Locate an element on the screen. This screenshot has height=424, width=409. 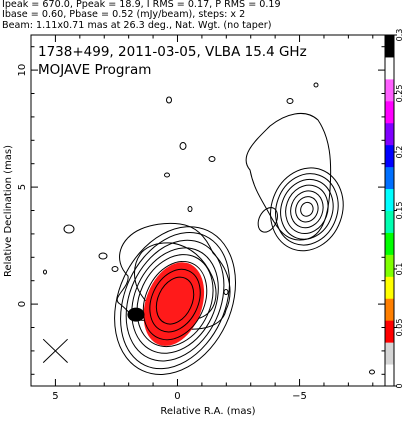
colorbar: 0.3 0.25 0.2 0.15 0.1 0.05 0 is located at coordinates (394, 209).